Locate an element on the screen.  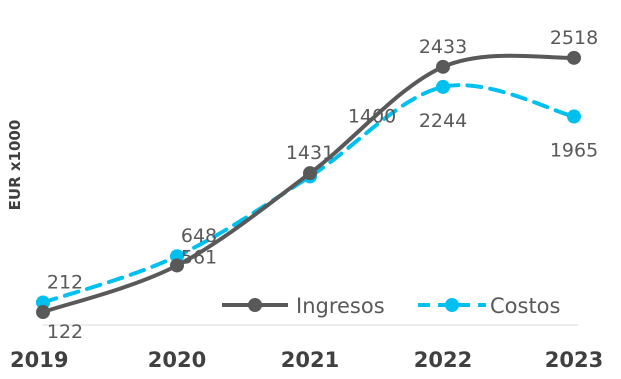
x-tick-labels: 2019 2020 2021 2022 2023 is located at coordinates (306, 360).